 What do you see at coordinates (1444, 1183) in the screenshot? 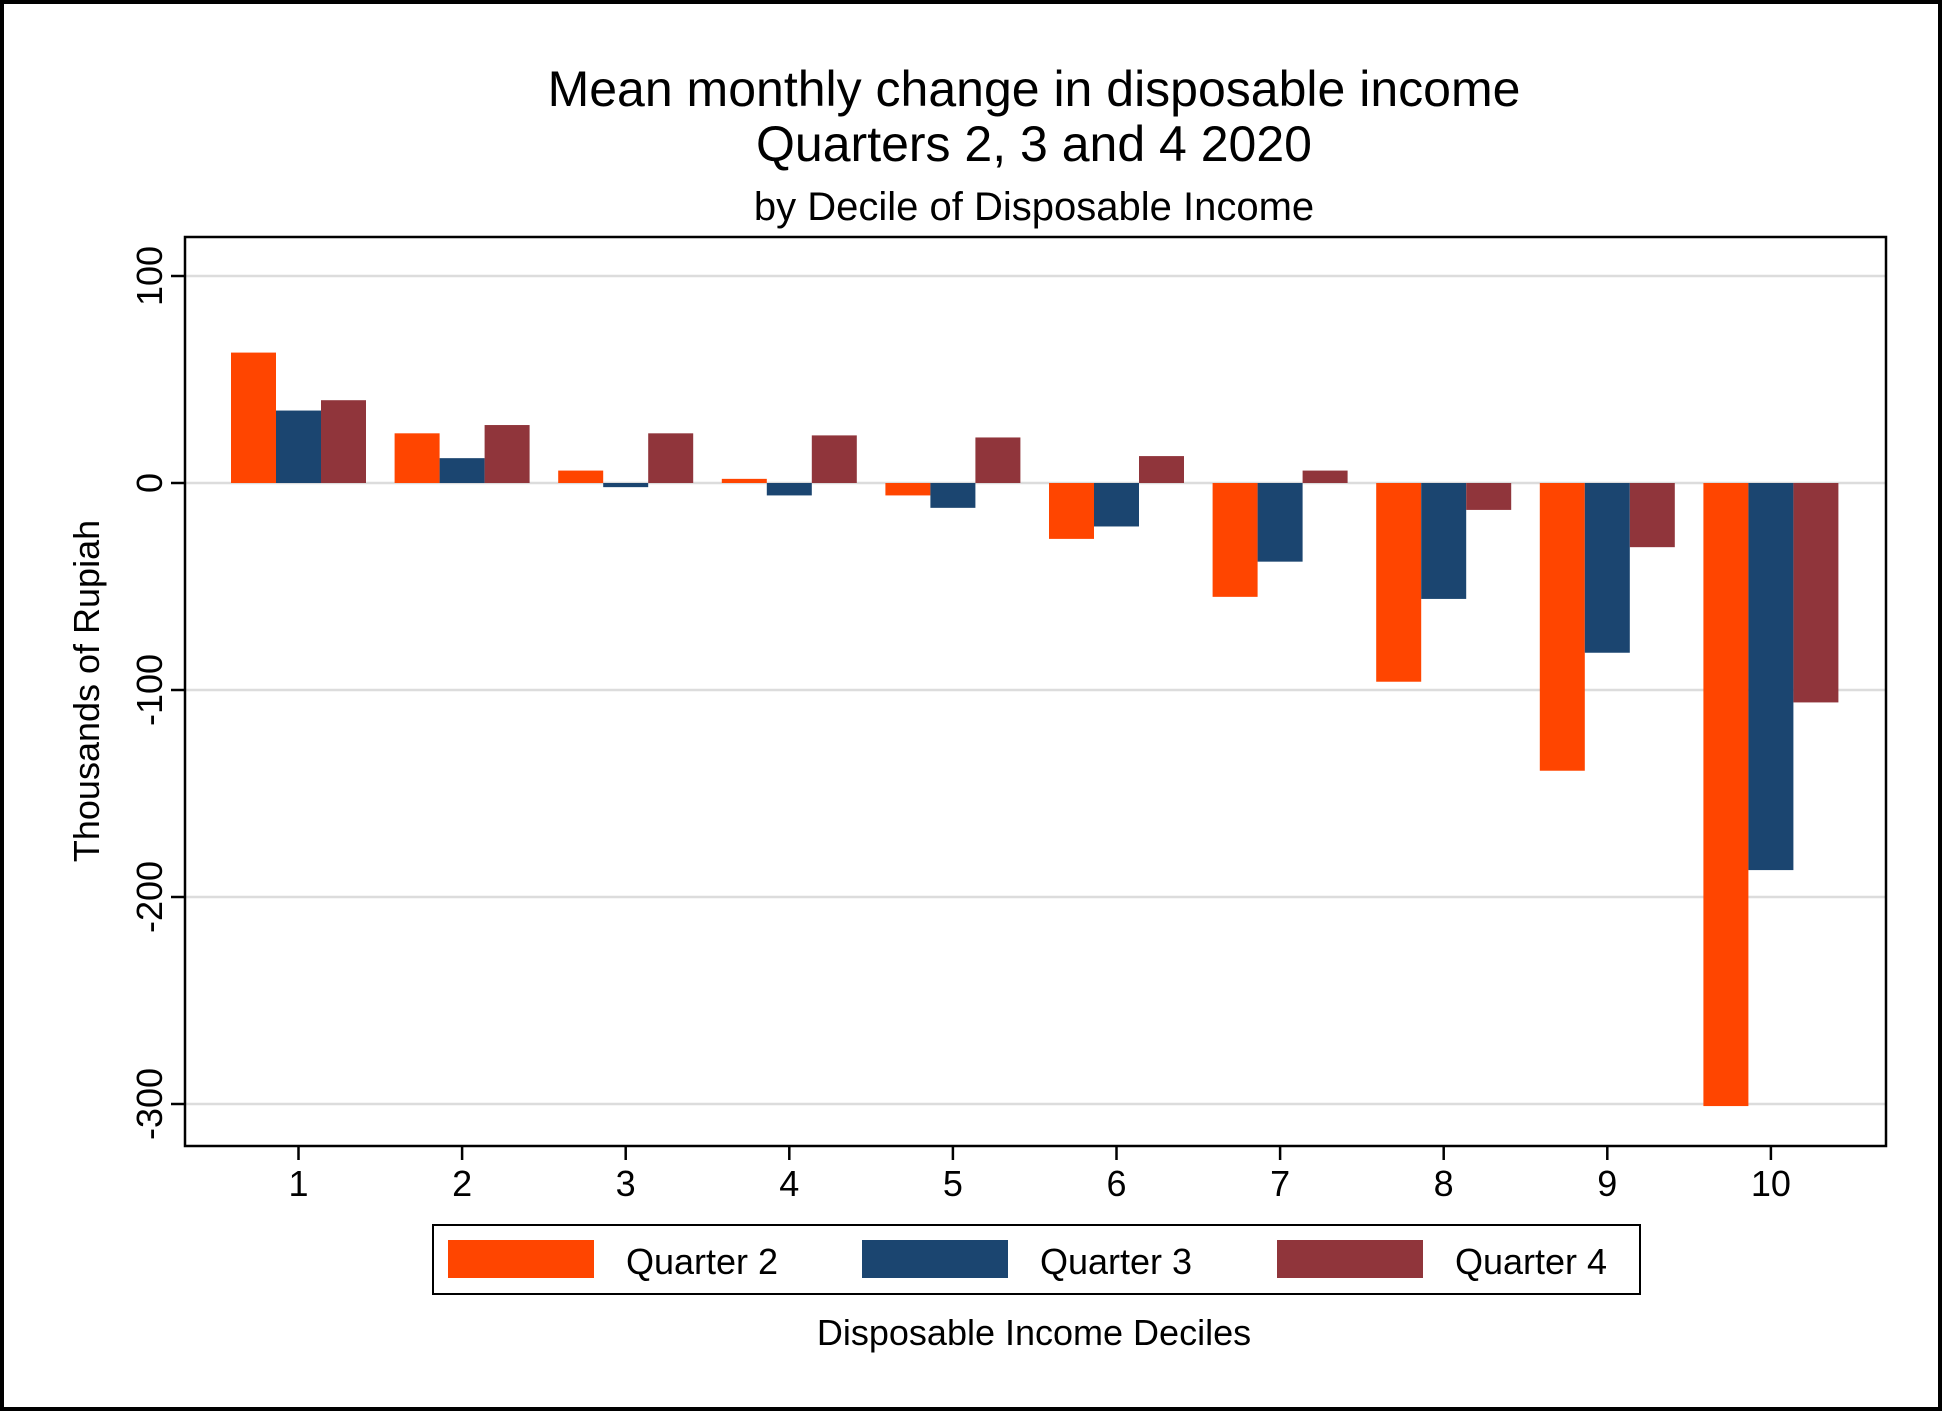
I see `x-tick-label: 8` at bounding box center [1444, 1183].